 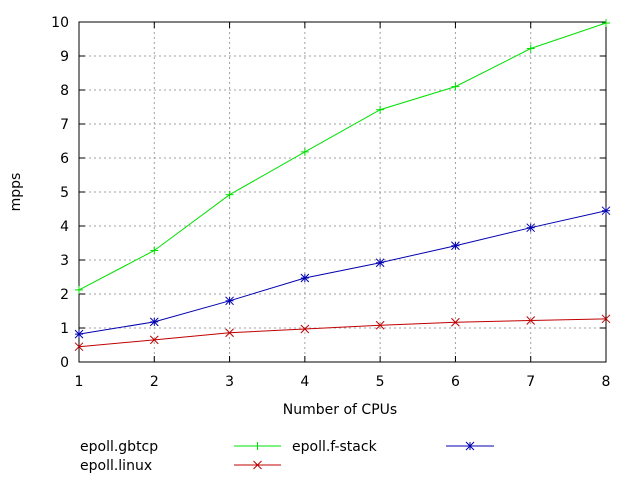 What do you see at coordinates (64, 329) in the screenshot?
I see `y-tick-label: 1` at bounding box center [64, 329].